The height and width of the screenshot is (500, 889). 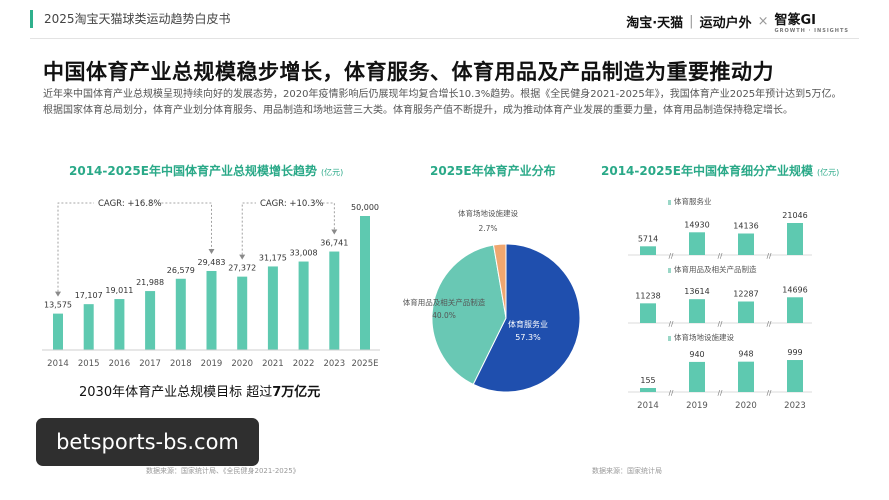 I want to click on bar-2022, so click(x=303, y=305).